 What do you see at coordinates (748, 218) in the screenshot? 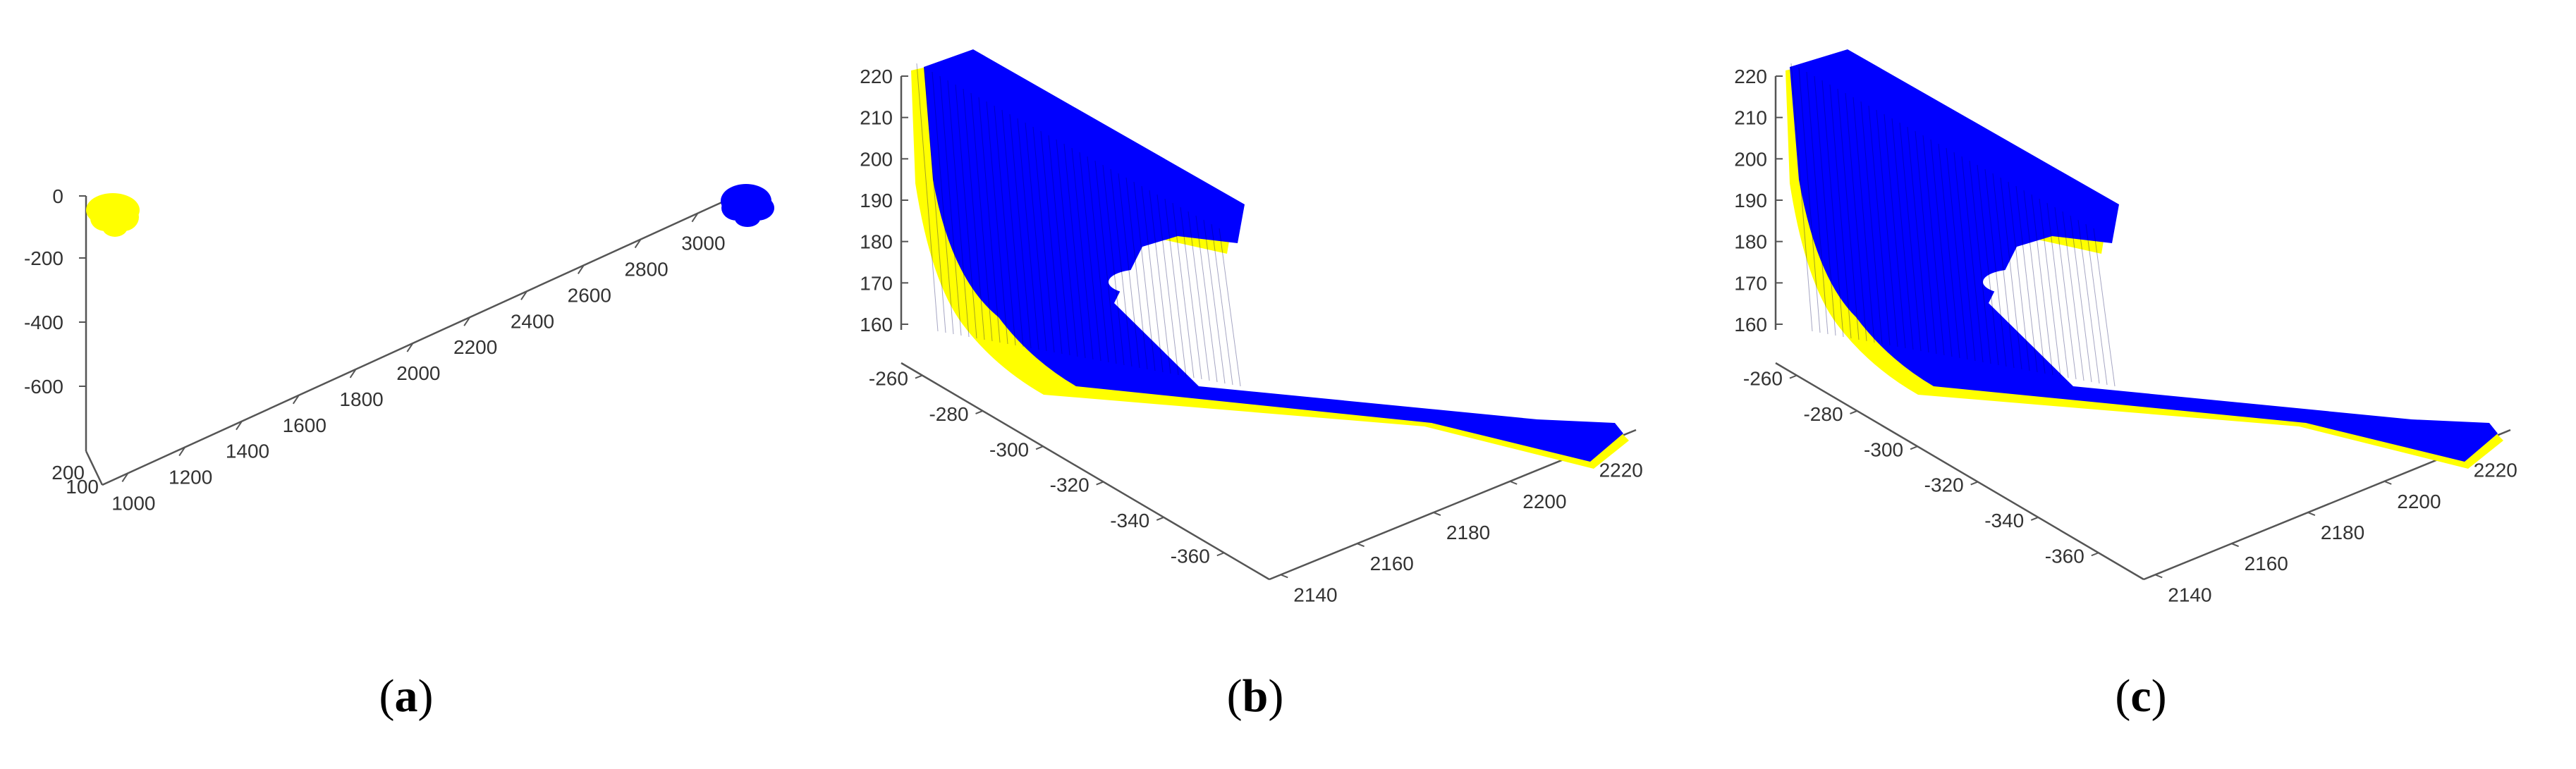
I see `a-blue-point-cluster` at bounding box center [748, 218].